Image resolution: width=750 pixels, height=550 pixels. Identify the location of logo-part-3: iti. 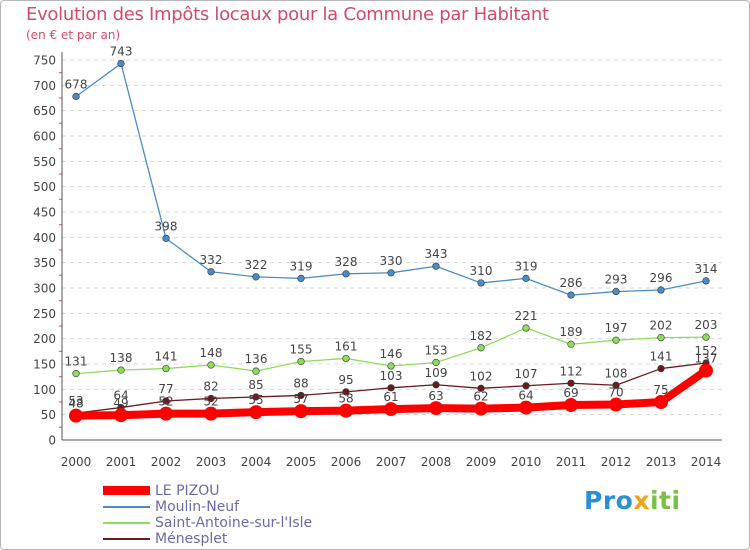
(665, 500).